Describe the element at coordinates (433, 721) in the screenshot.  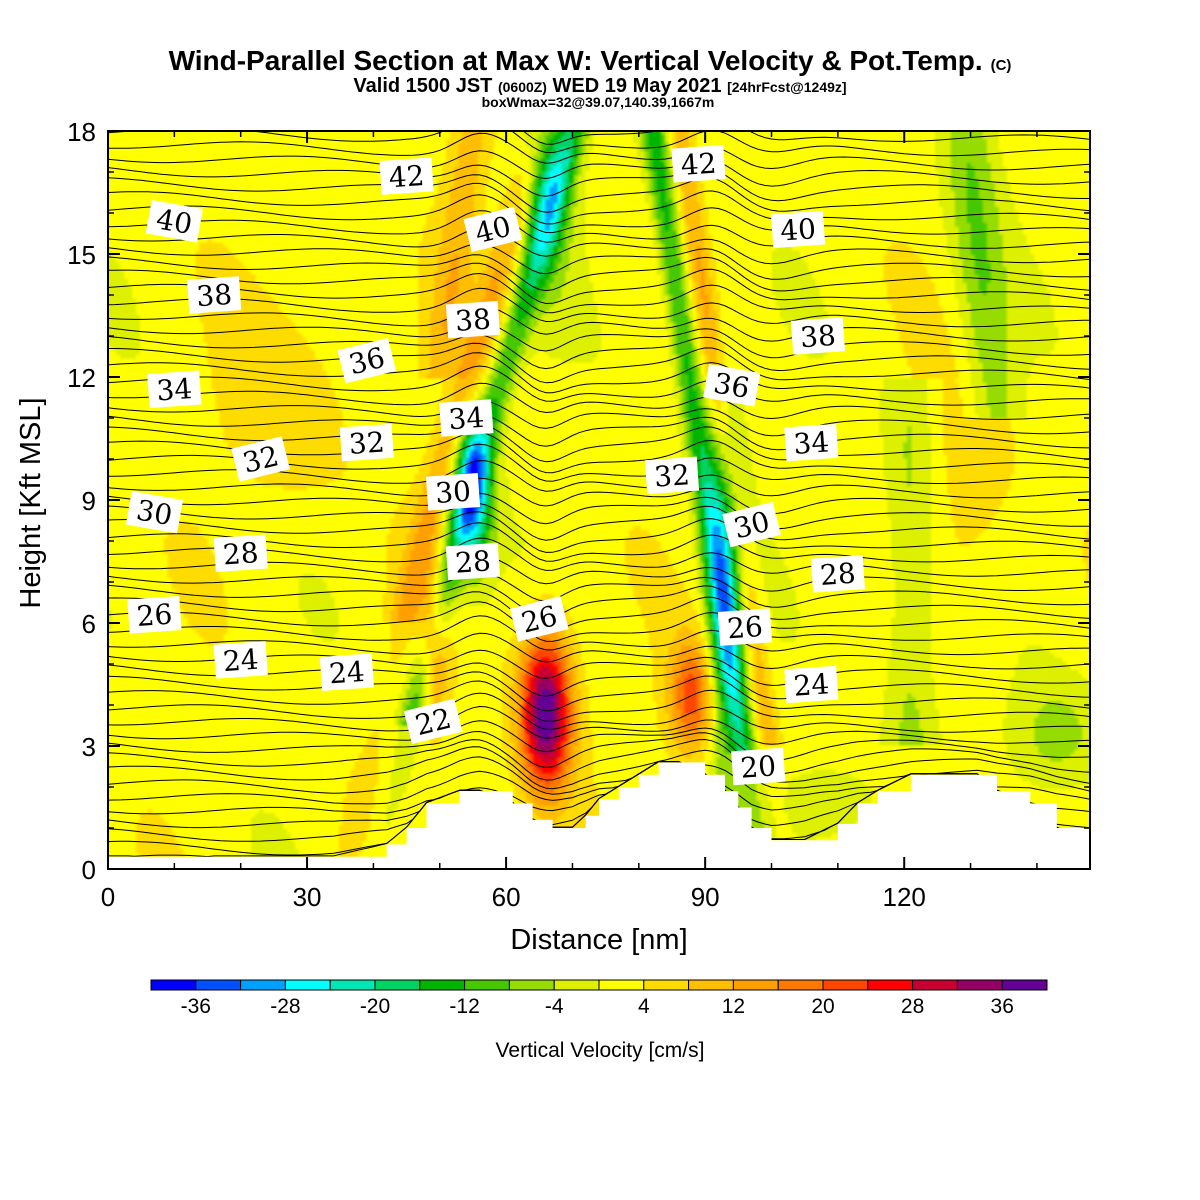
I see `contour-label: 22` at that location.